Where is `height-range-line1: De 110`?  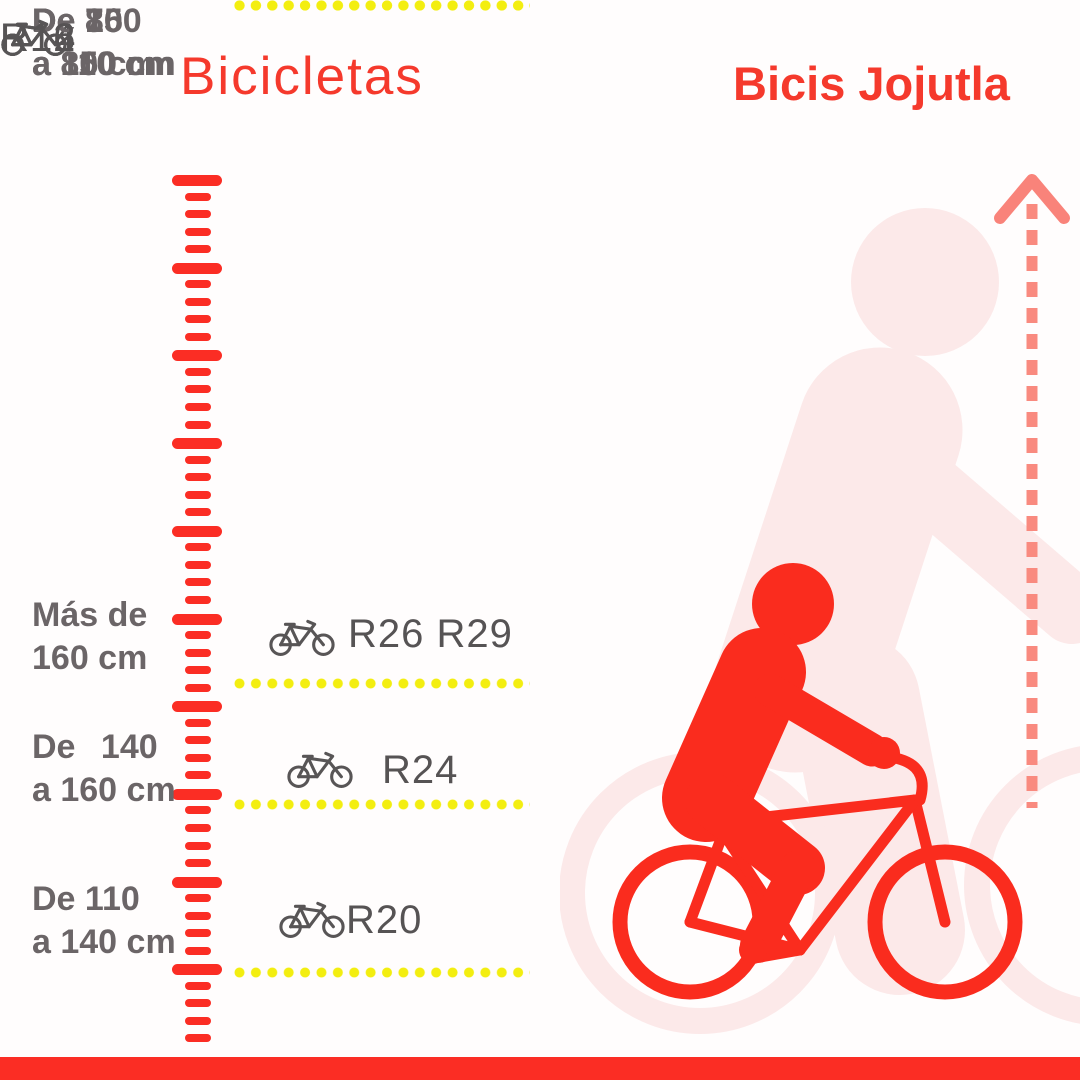
height-range-line1: De 110 is located at coordinates (86, 899).